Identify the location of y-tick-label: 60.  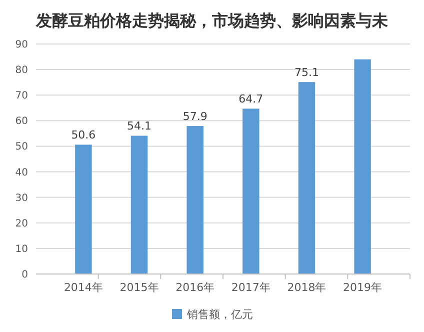
(21, 122).